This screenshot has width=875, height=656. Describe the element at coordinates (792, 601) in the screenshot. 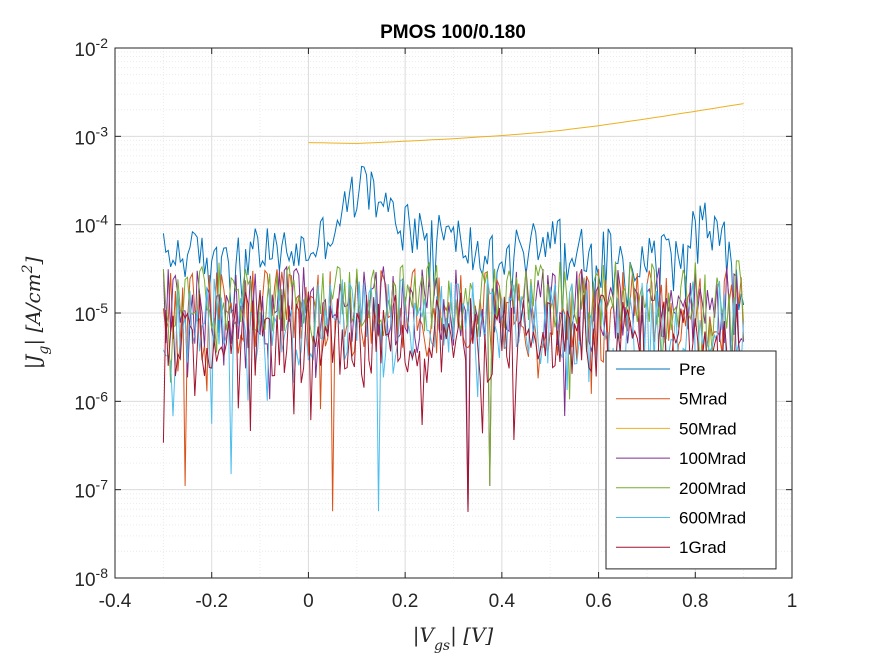

I see `x-tick-label: 1` at that location.